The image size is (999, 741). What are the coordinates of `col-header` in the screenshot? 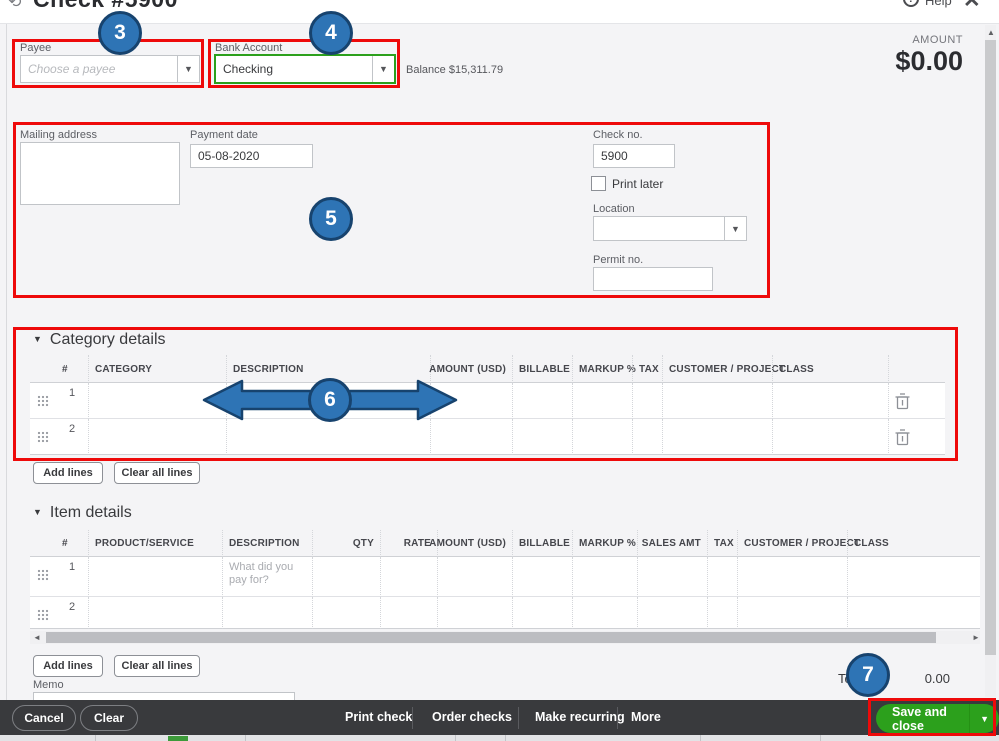 It's located at (43, 369).